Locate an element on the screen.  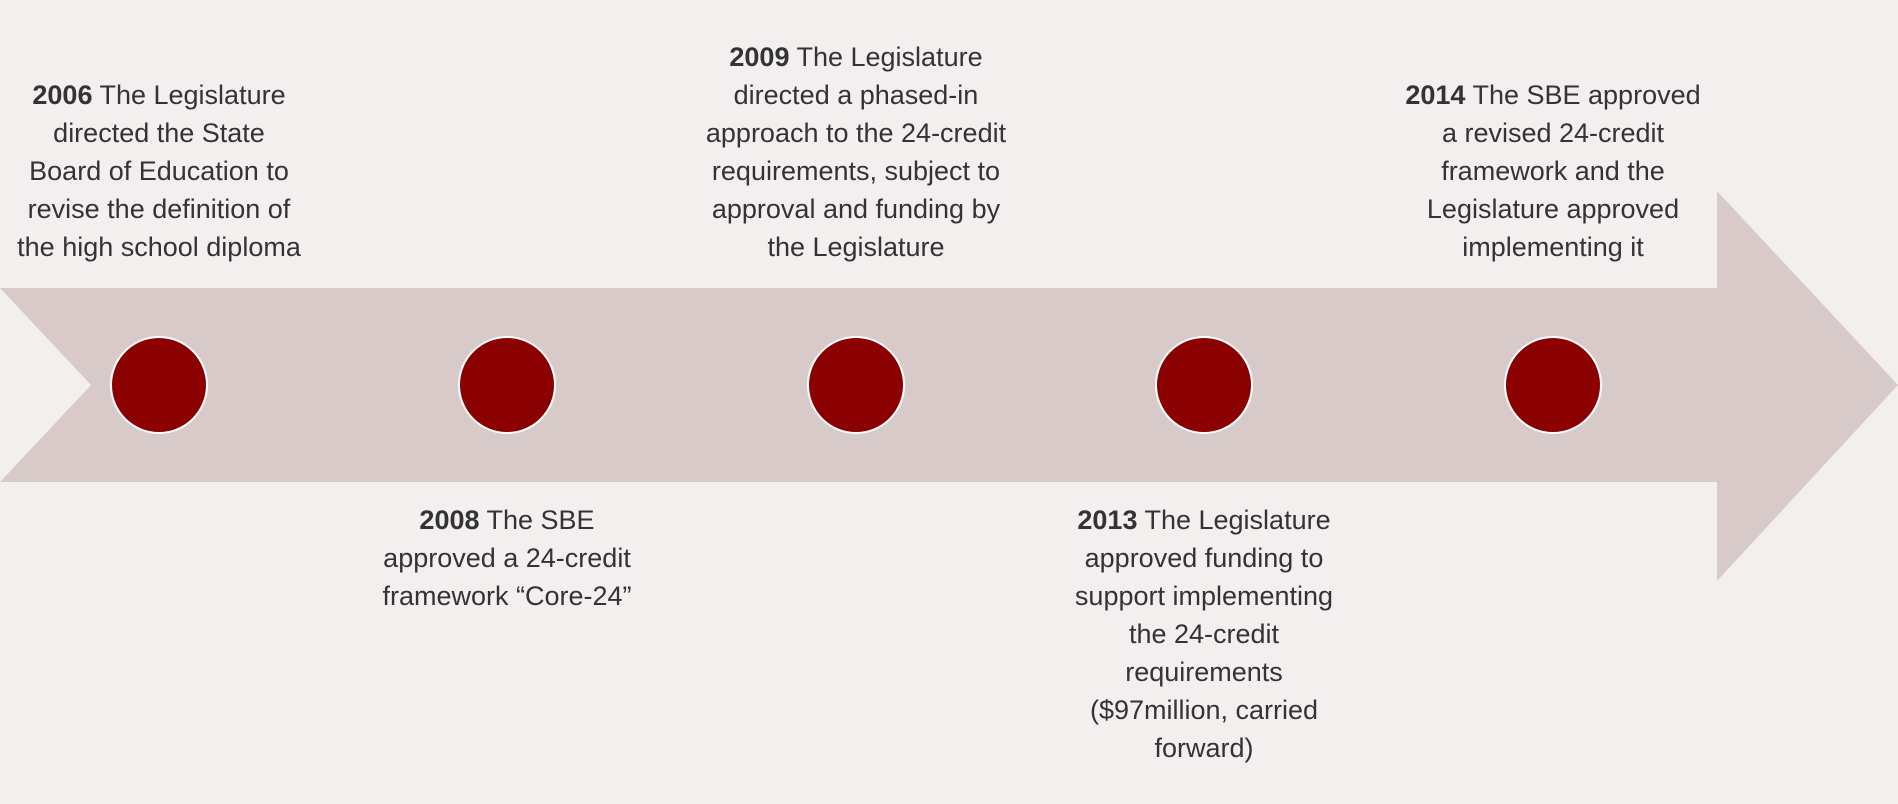
event-year: 2006 is located at coordinates (62, 95).